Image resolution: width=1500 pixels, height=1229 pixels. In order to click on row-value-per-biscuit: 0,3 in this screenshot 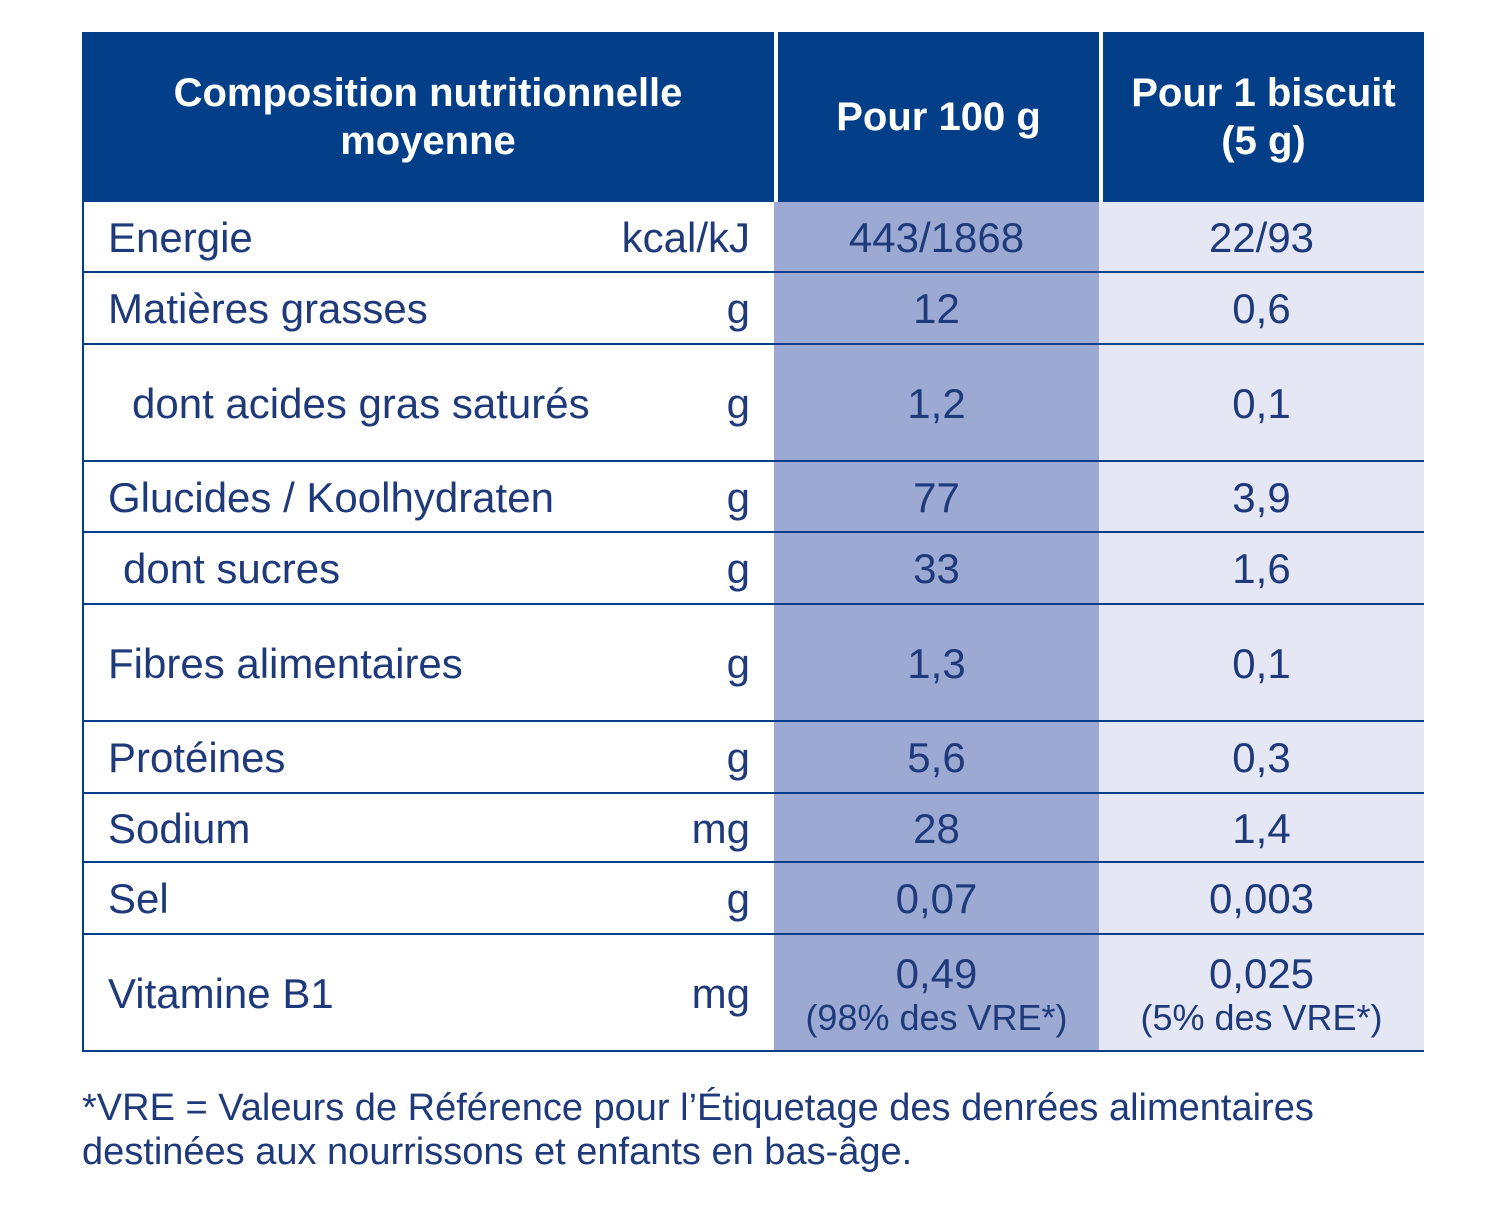, I will do `click(1261, 758)`.